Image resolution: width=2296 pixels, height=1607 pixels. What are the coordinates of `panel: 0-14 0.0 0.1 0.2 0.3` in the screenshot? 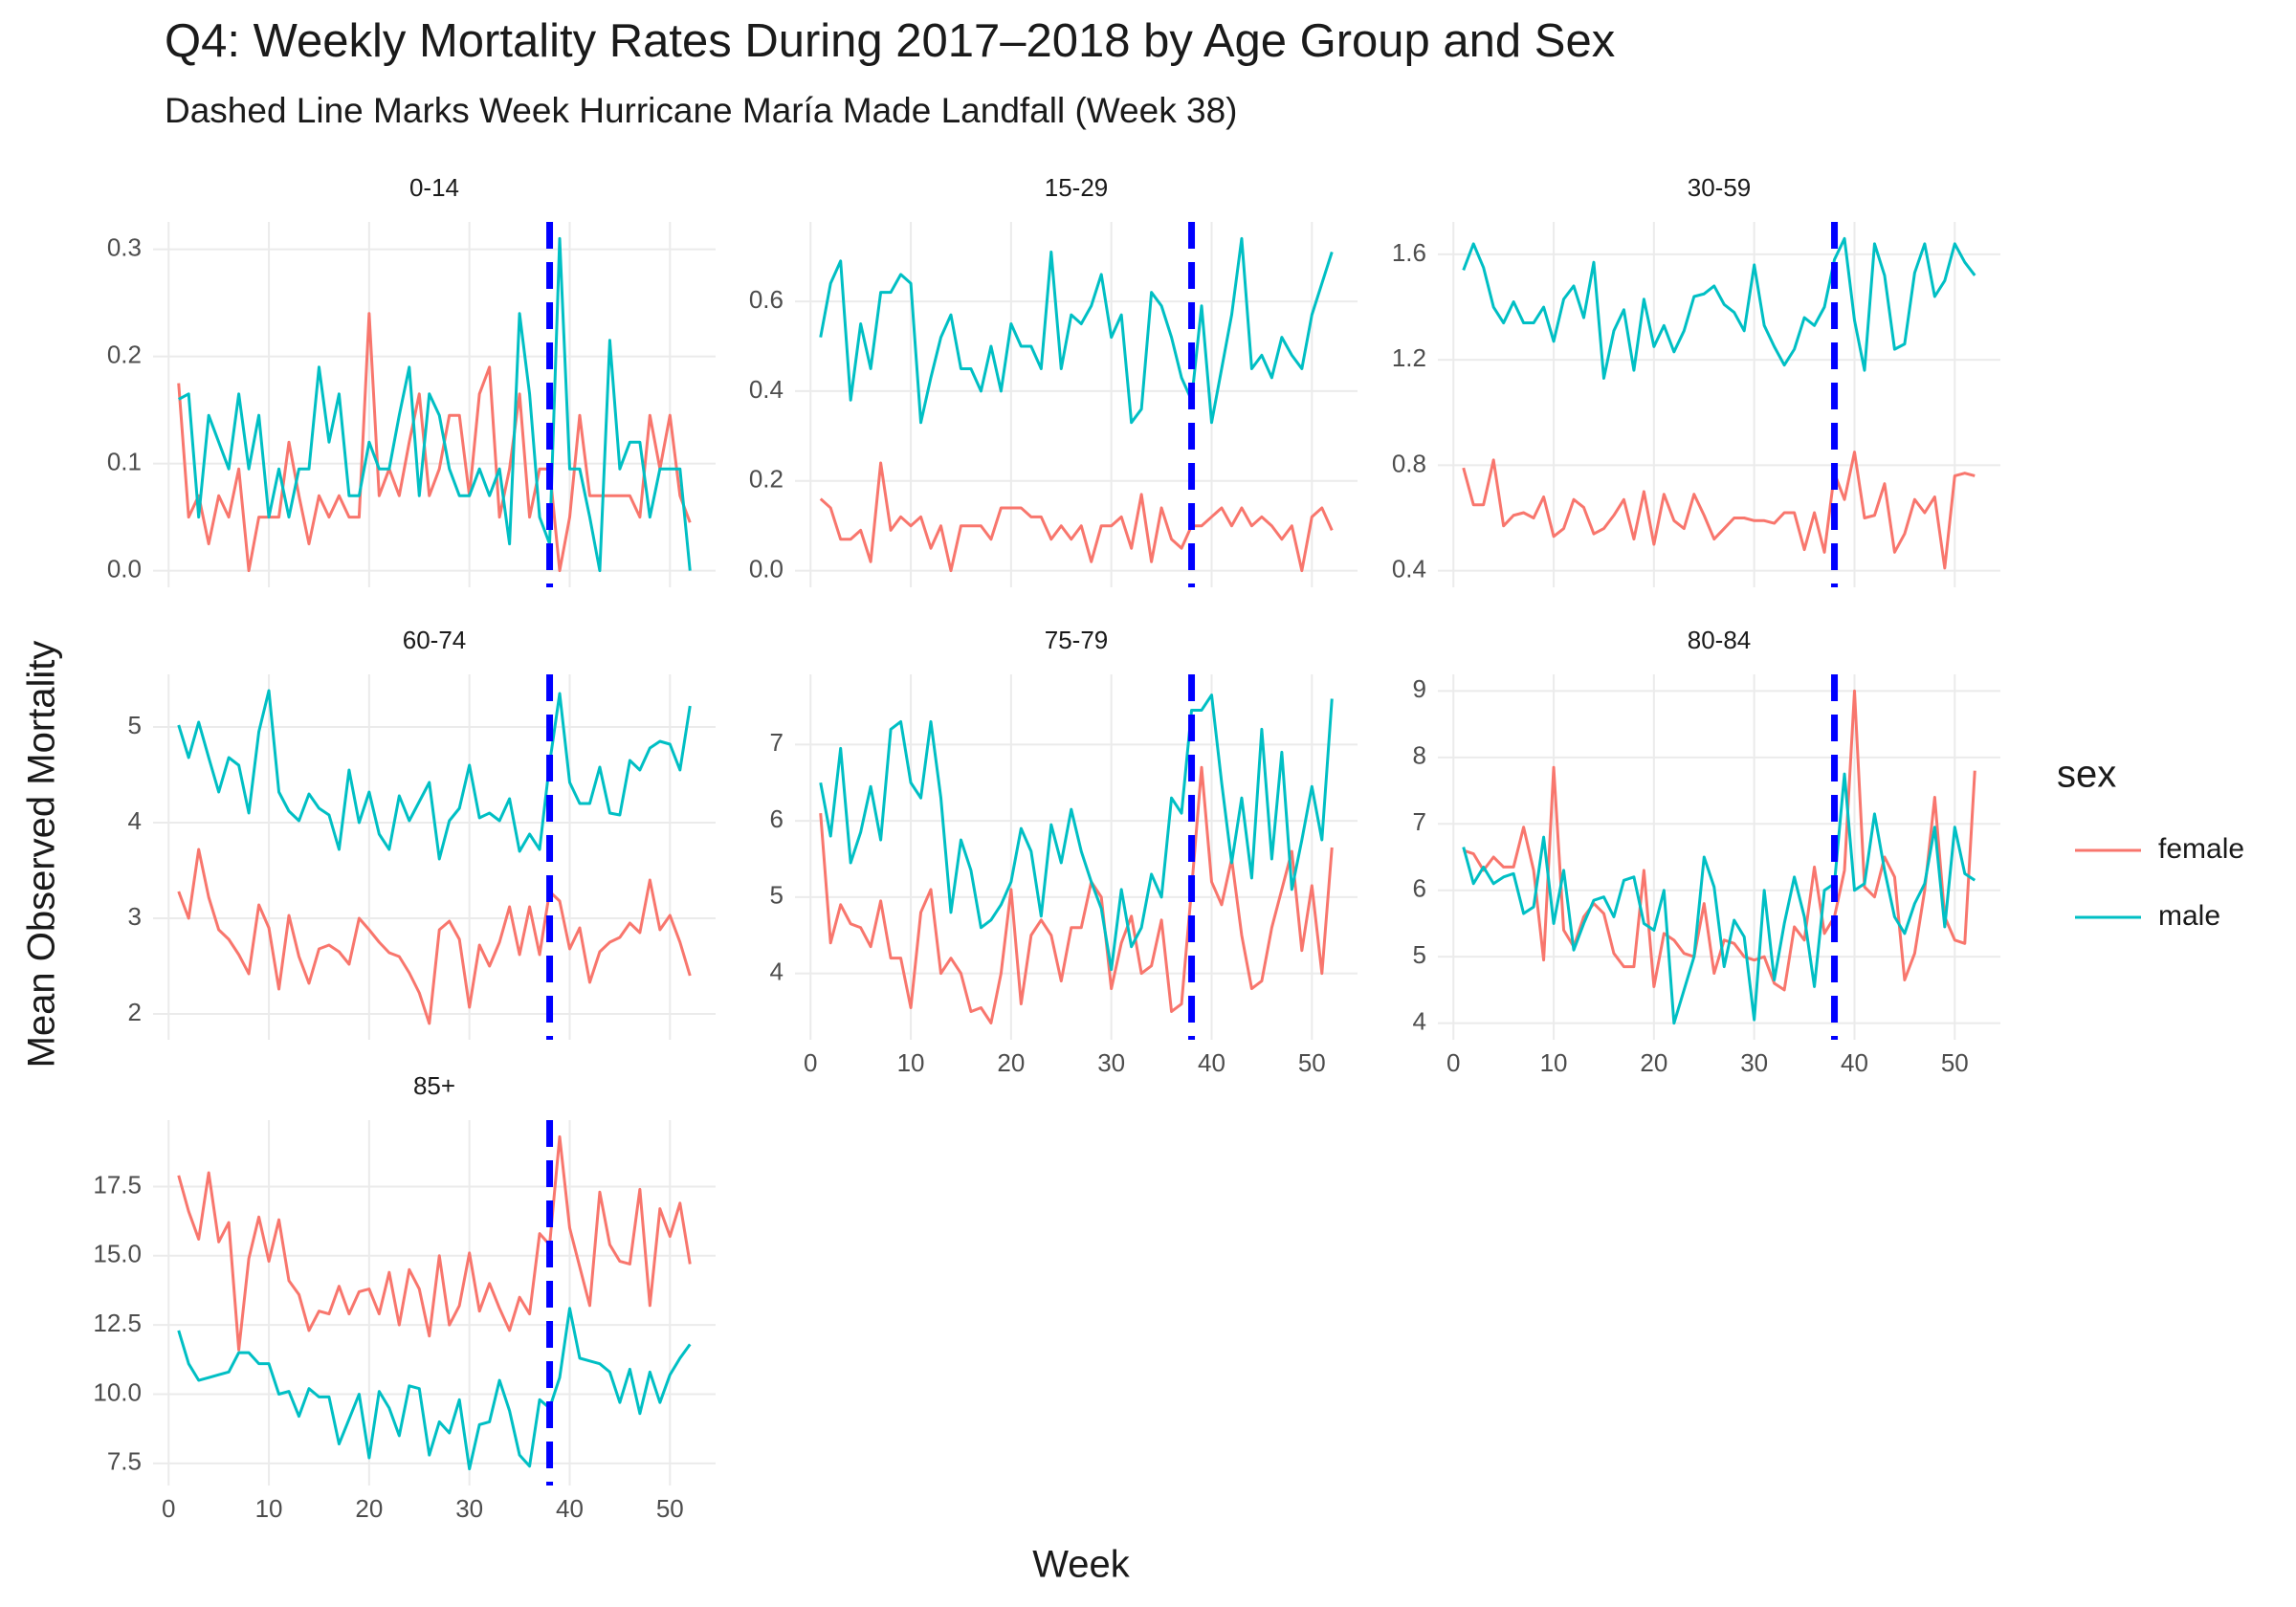 It's located at (411, 380).